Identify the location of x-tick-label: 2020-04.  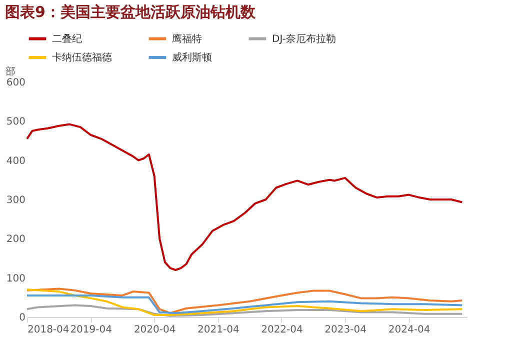
(155, 330).